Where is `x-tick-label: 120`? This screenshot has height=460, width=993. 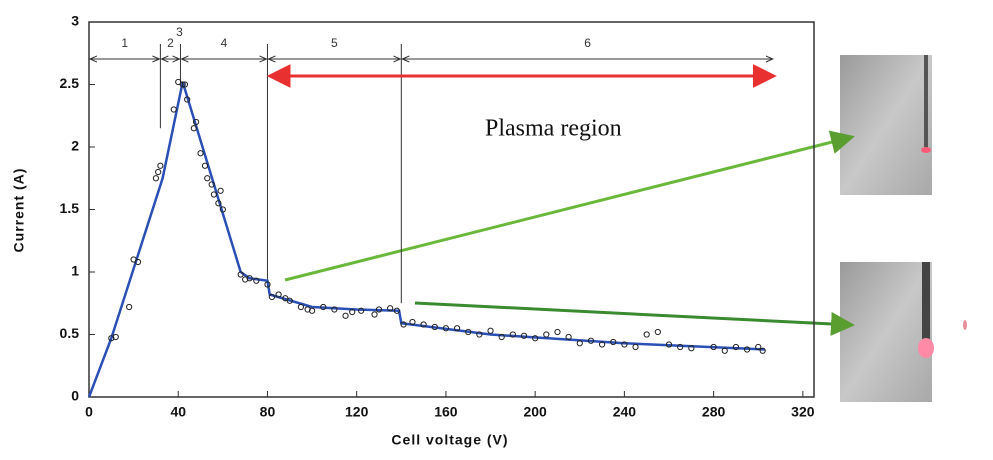
x-tick-label: 120 is located at coordinates (357, 412).